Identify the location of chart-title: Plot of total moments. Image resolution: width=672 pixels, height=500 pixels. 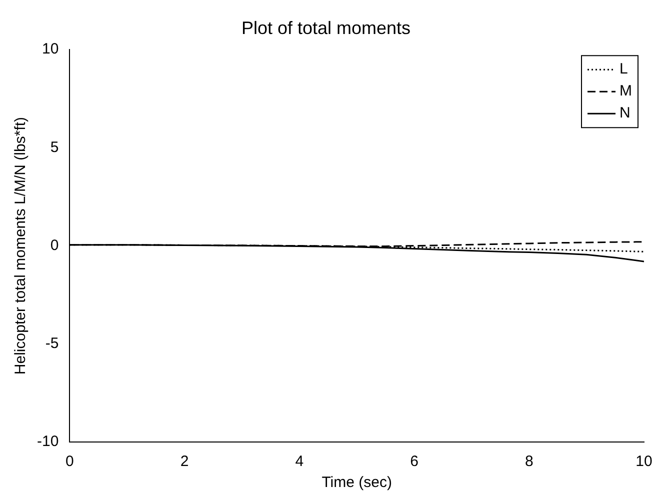
(326, 28).